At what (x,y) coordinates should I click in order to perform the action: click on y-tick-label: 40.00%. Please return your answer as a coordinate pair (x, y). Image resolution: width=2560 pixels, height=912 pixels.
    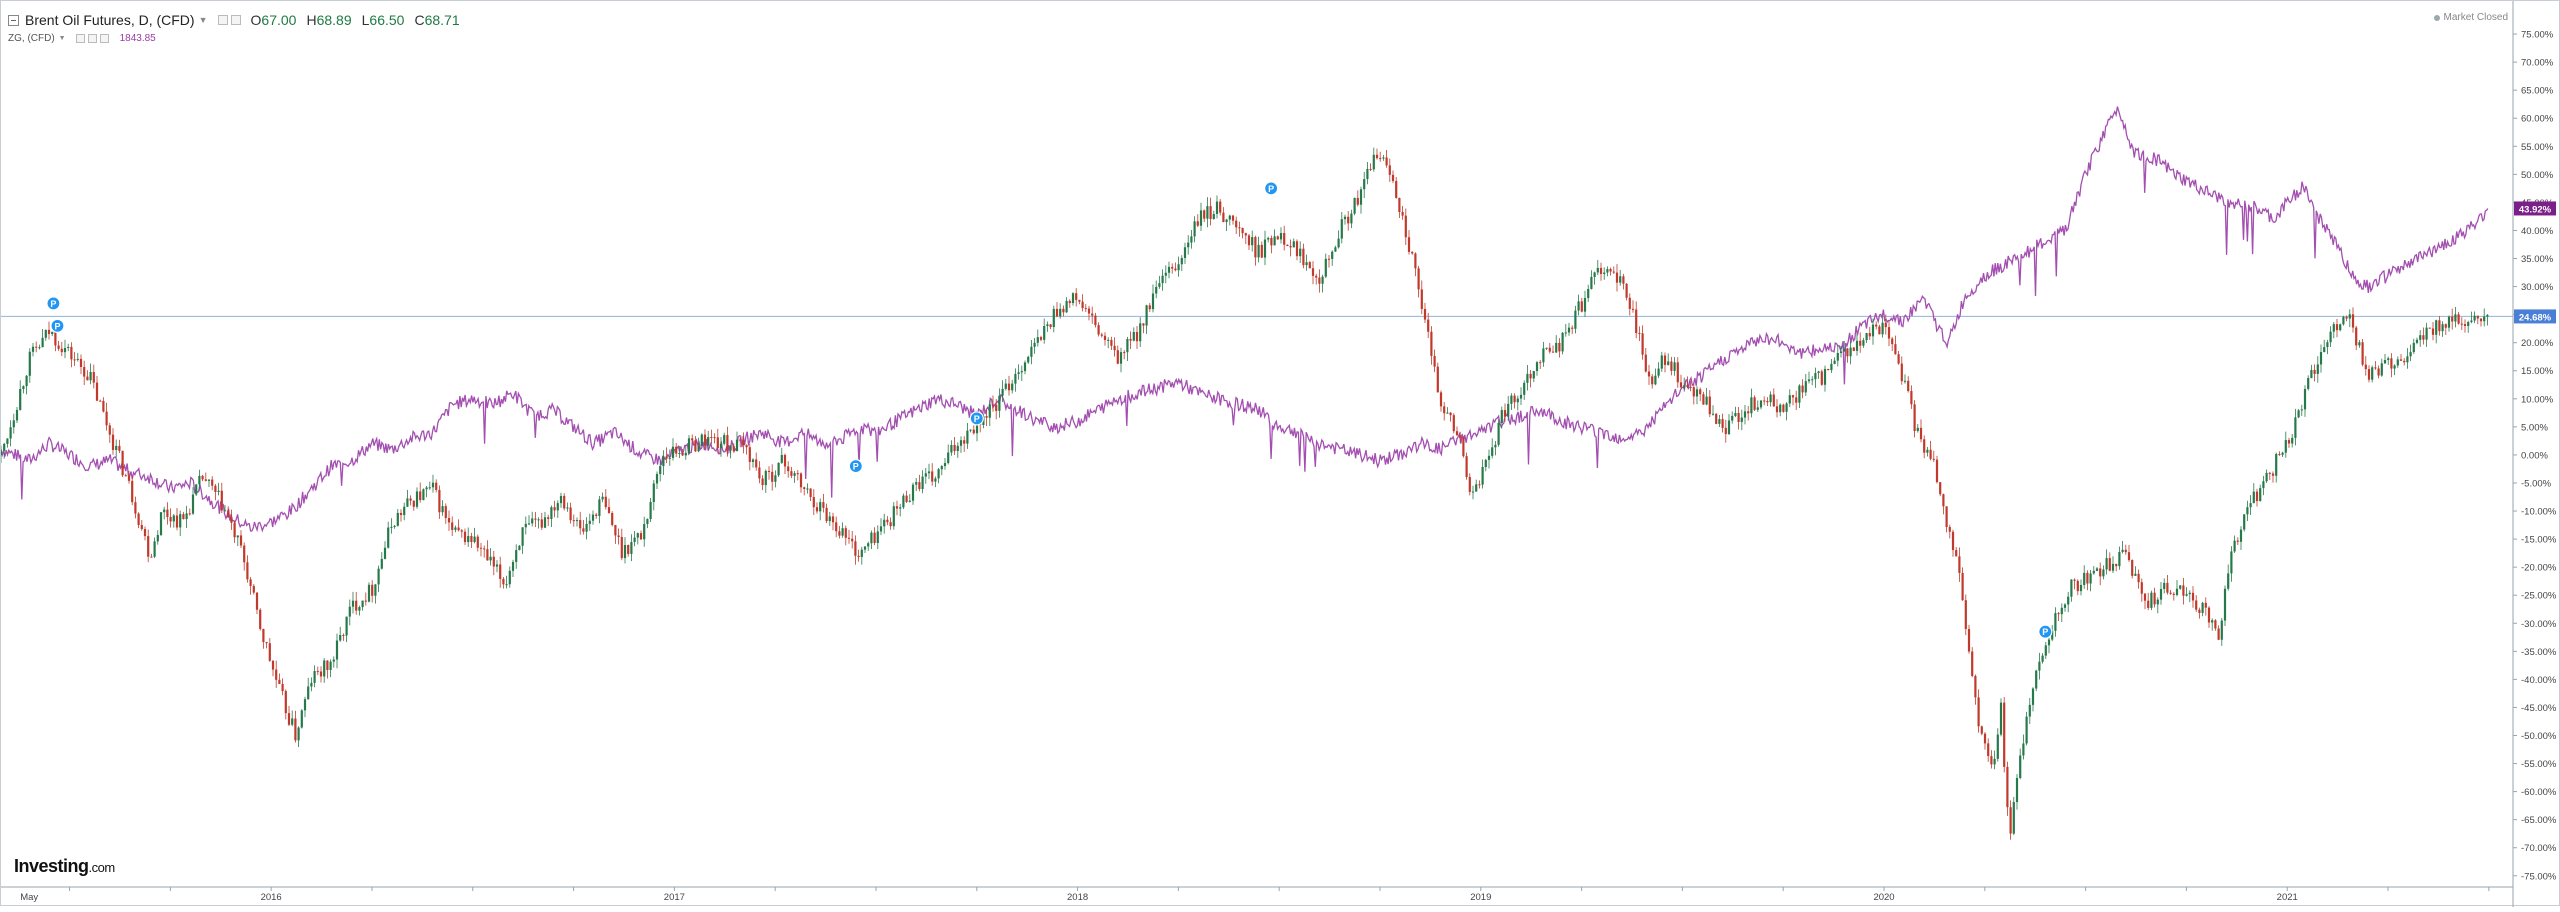
    Looking at the image, I should click on (2537, 231).